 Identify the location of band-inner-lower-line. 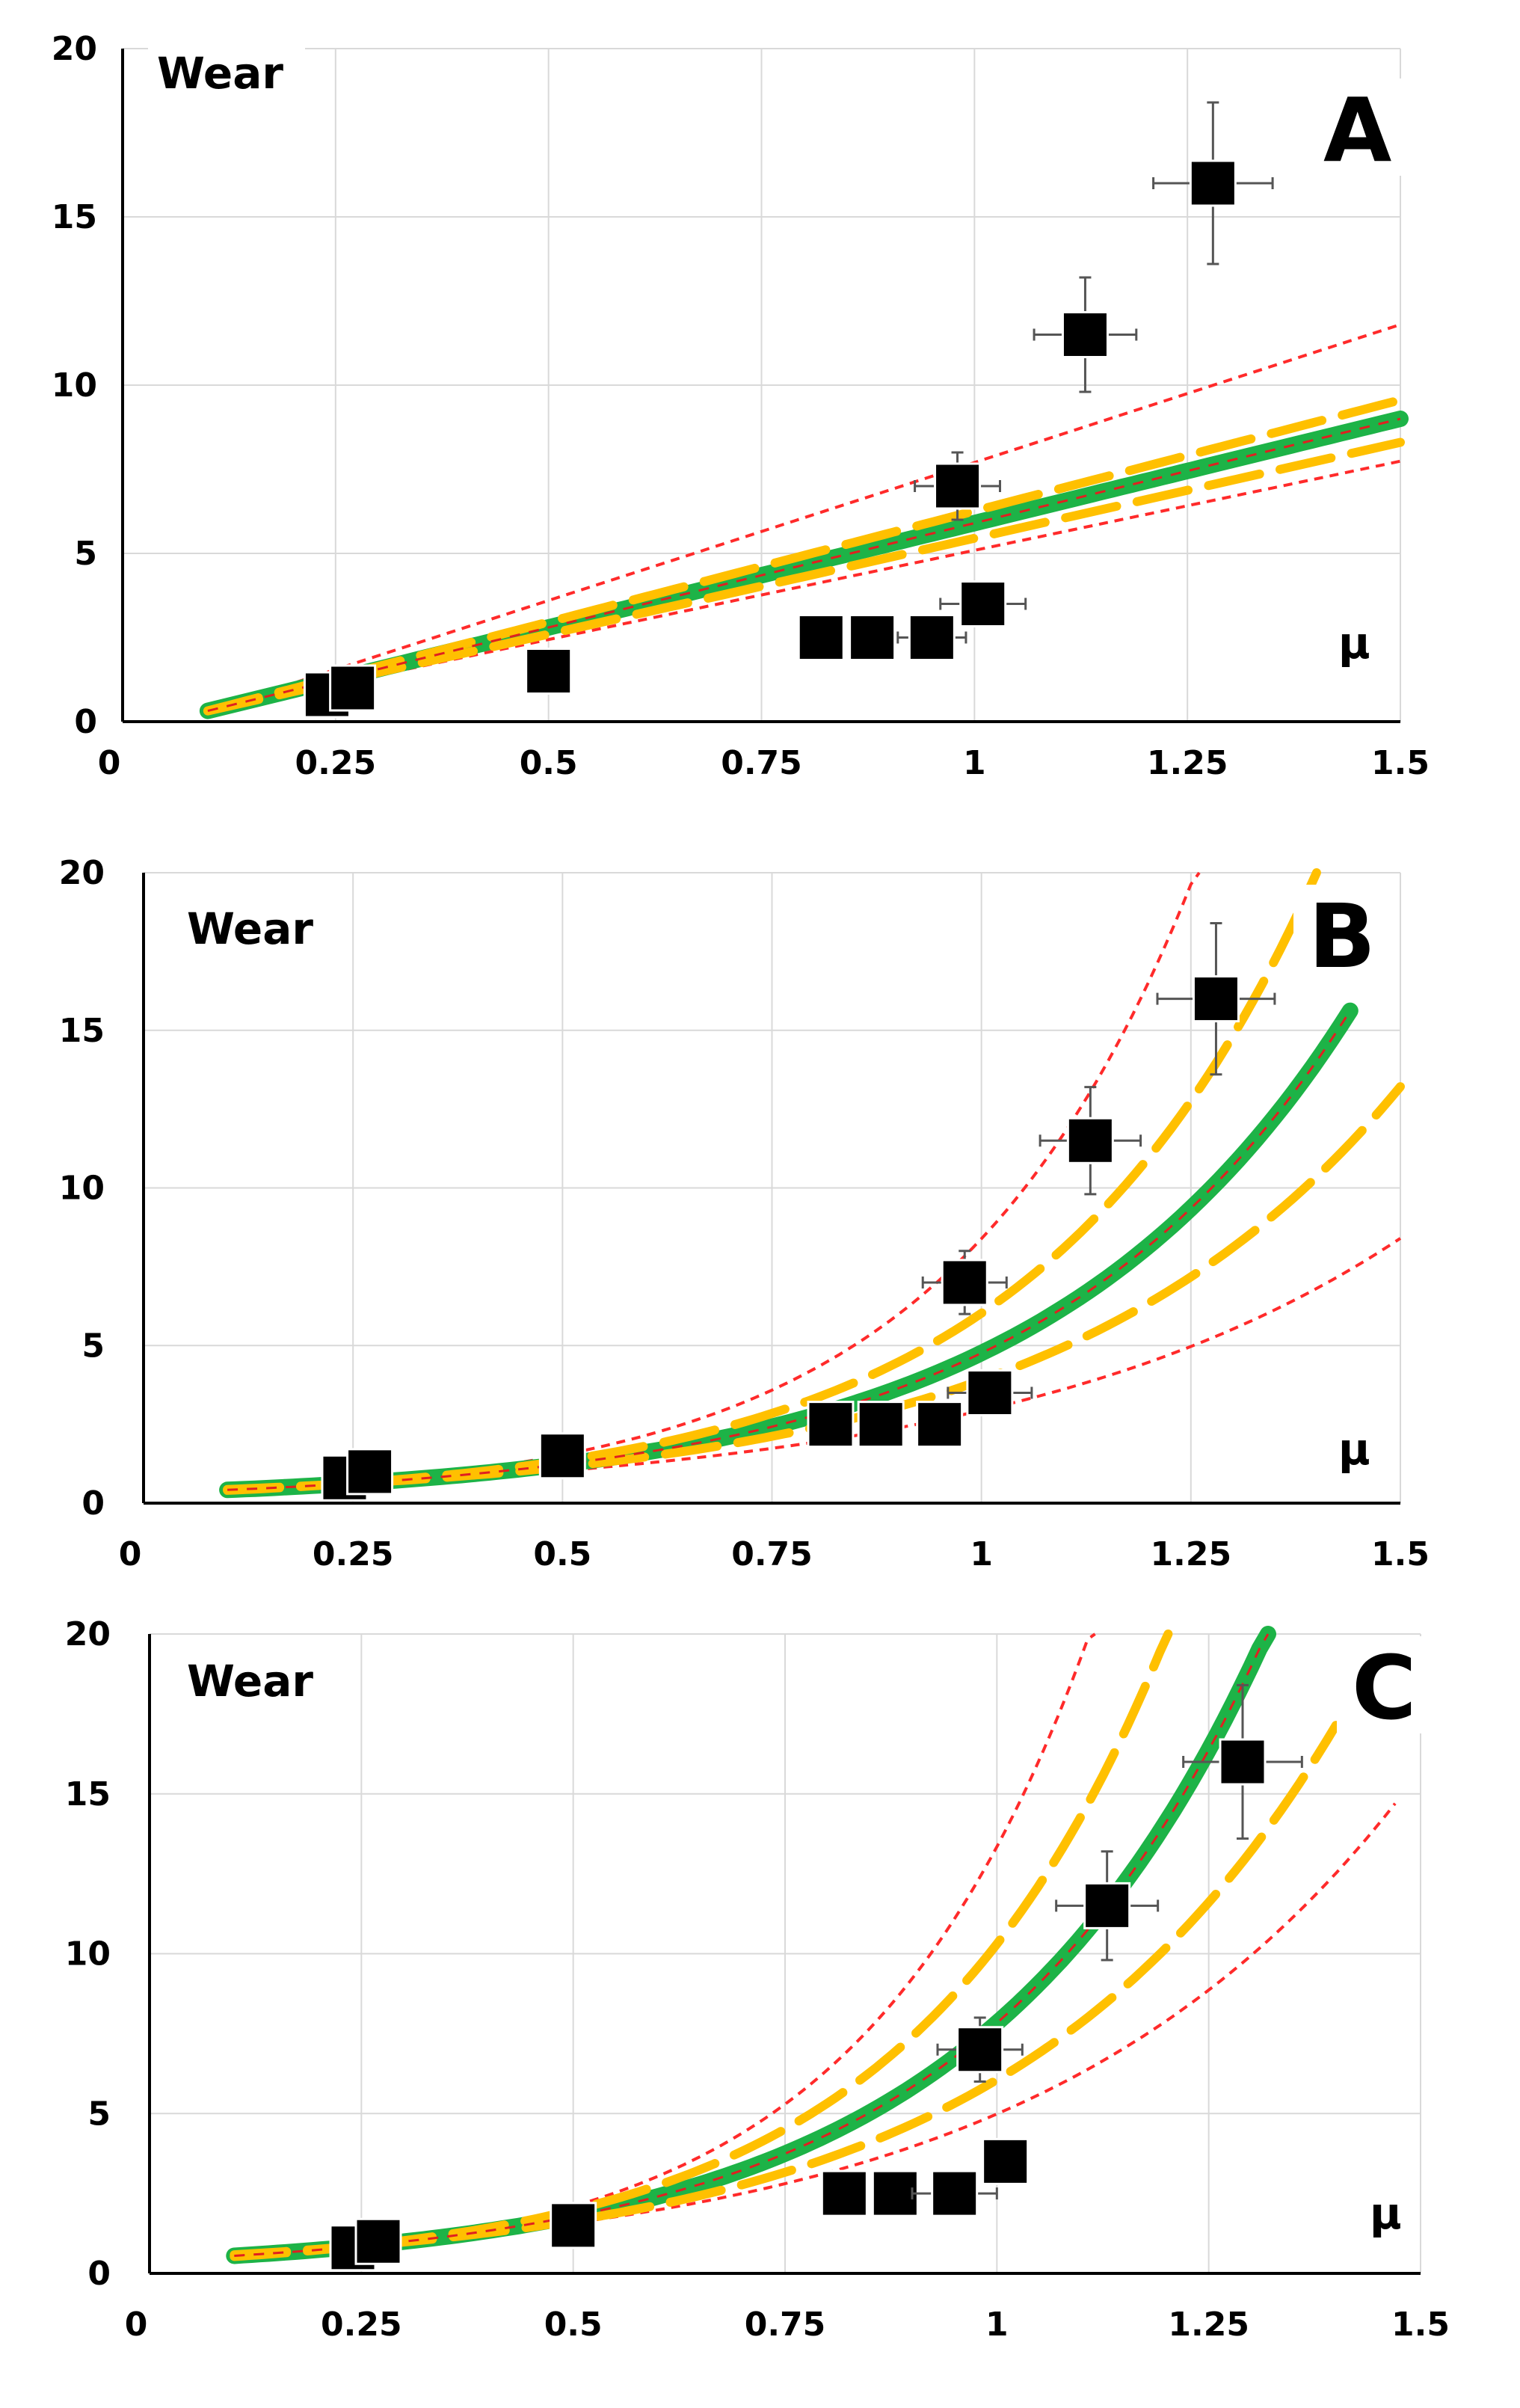
(804, 576).